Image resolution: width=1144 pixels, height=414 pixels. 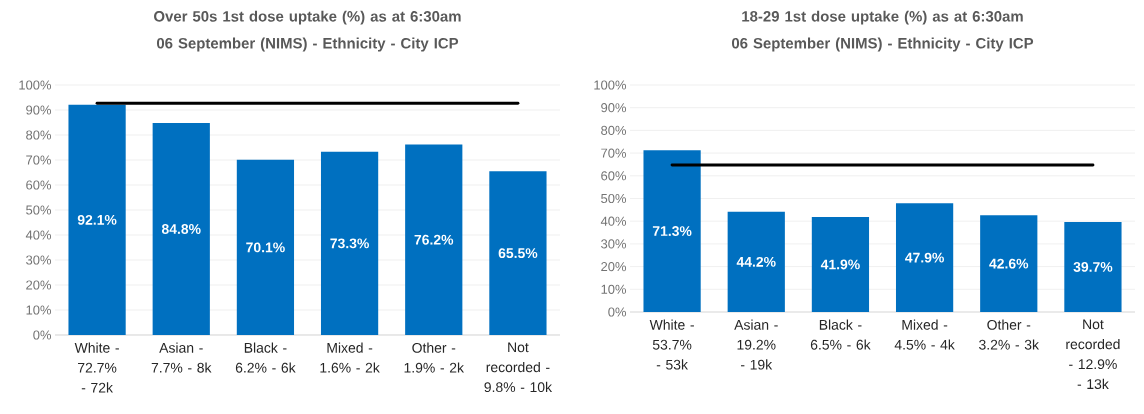 I want to click on data-label: 92.1%, so click(x=97, y=219).